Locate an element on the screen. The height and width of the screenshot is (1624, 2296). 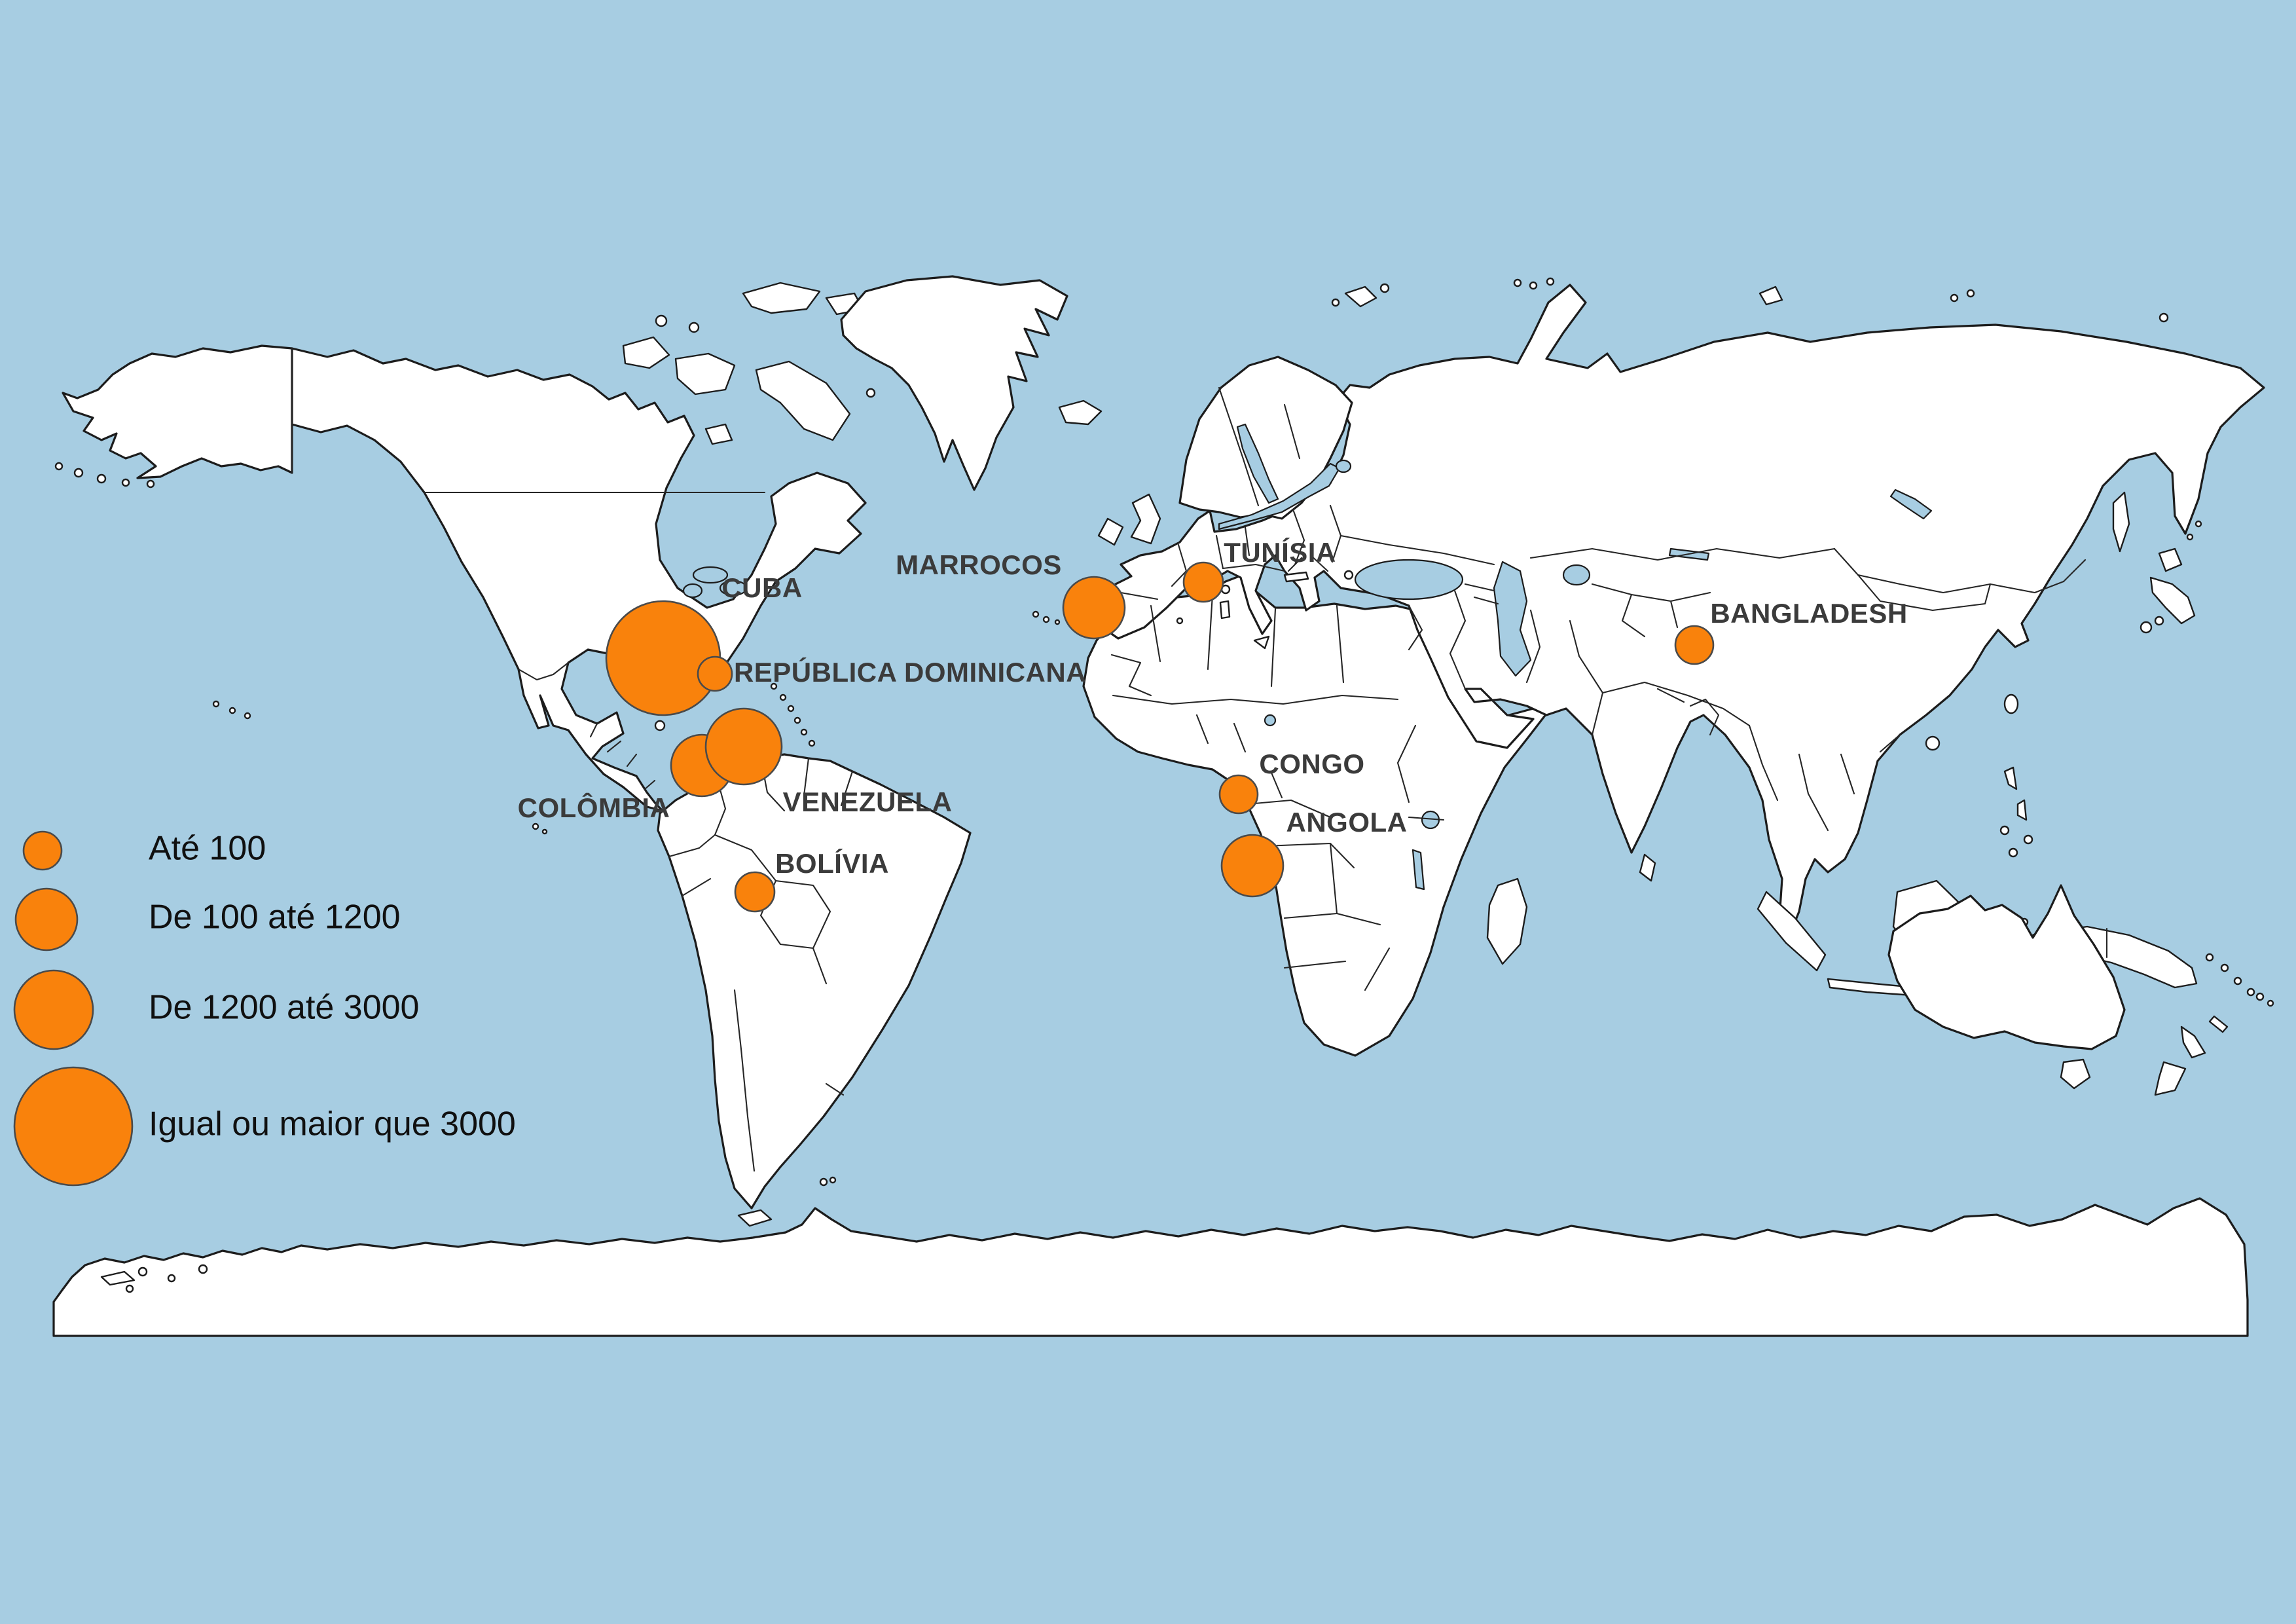
great-lake-superior is located at coordinates (710, 575).